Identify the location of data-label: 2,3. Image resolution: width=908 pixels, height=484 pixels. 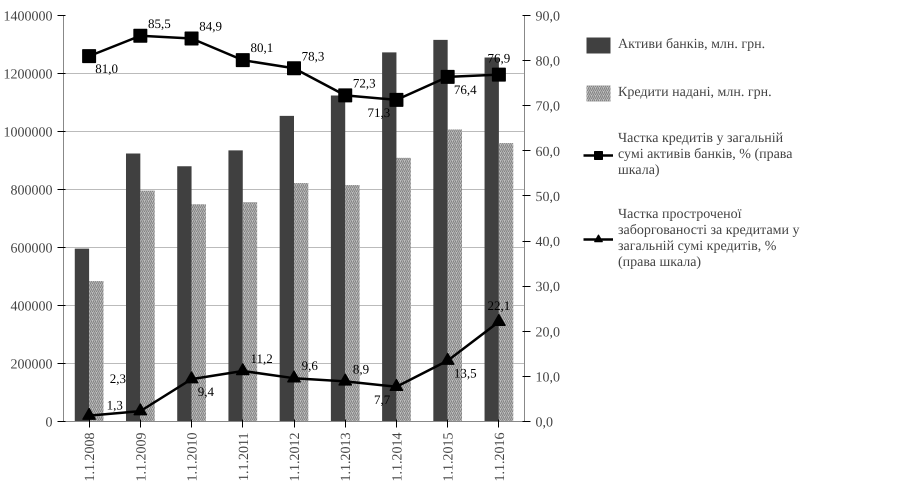
(118, 378).